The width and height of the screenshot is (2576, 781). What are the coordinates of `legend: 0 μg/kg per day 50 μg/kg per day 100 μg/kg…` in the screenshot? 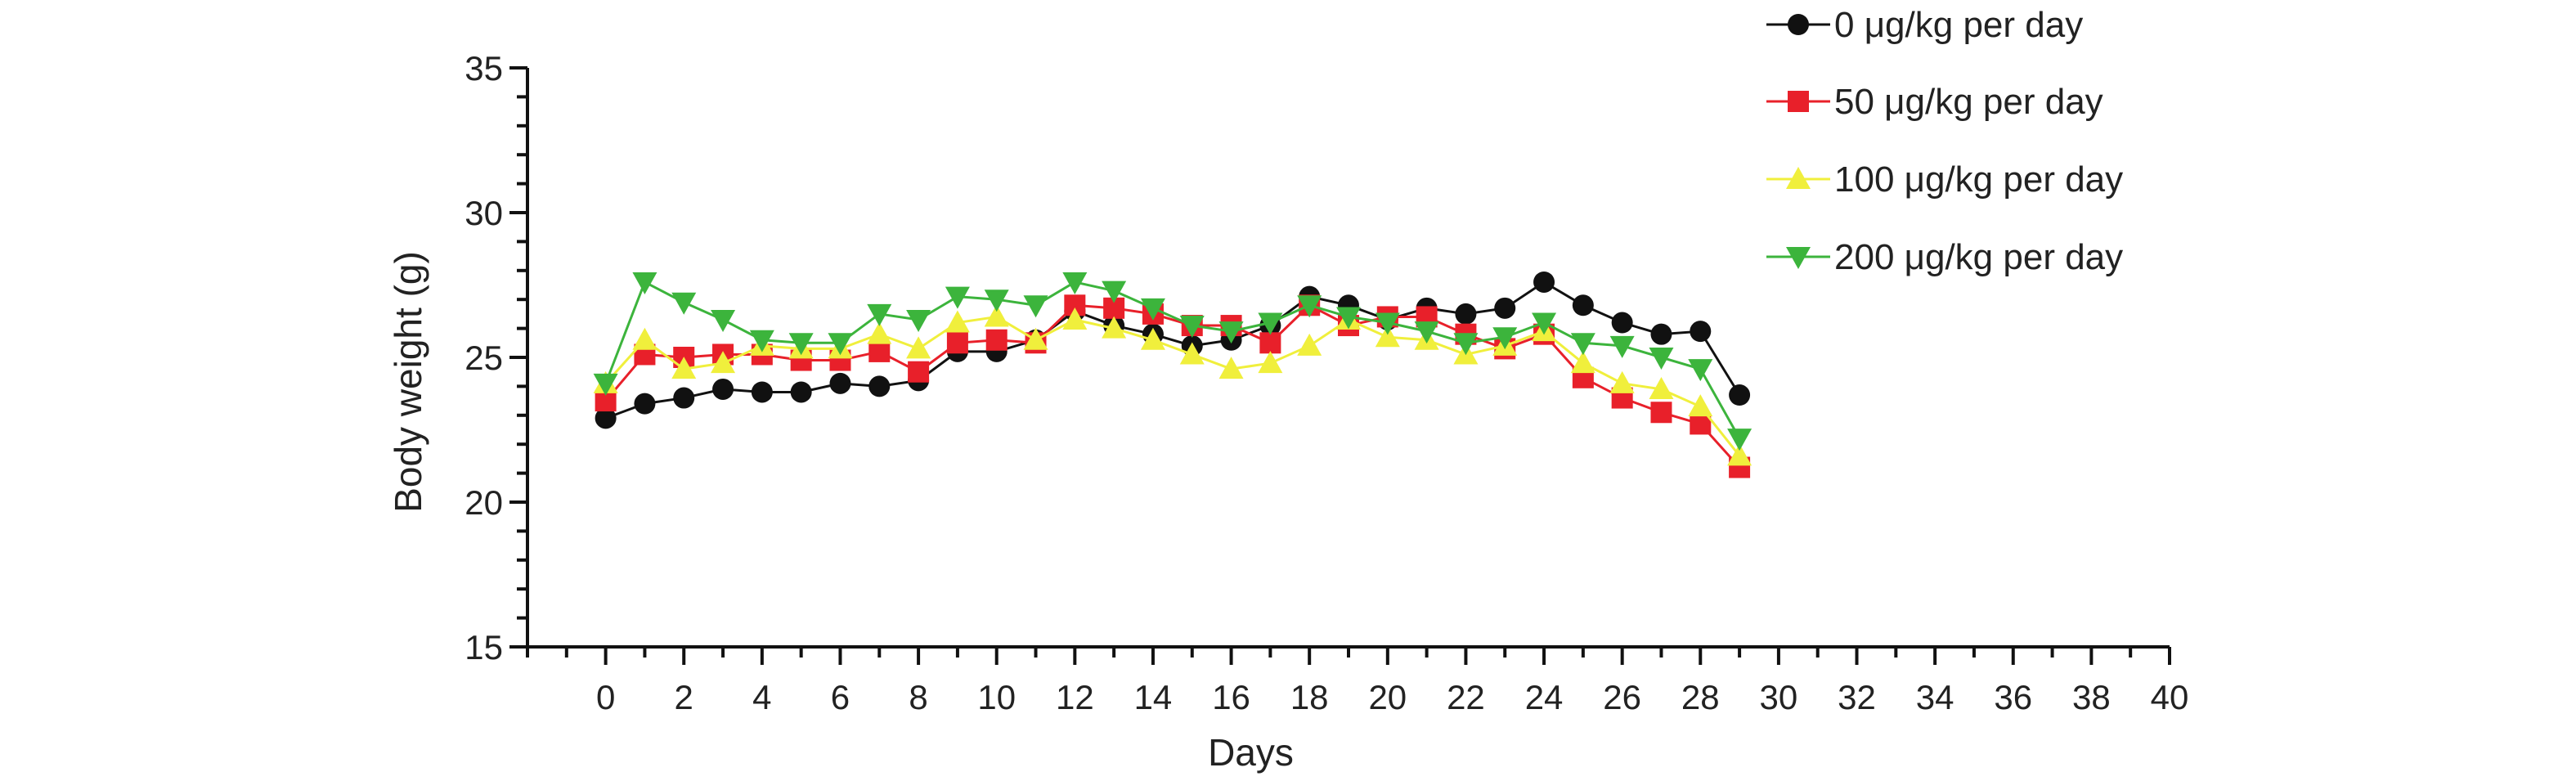 It's located at (1944, 141).